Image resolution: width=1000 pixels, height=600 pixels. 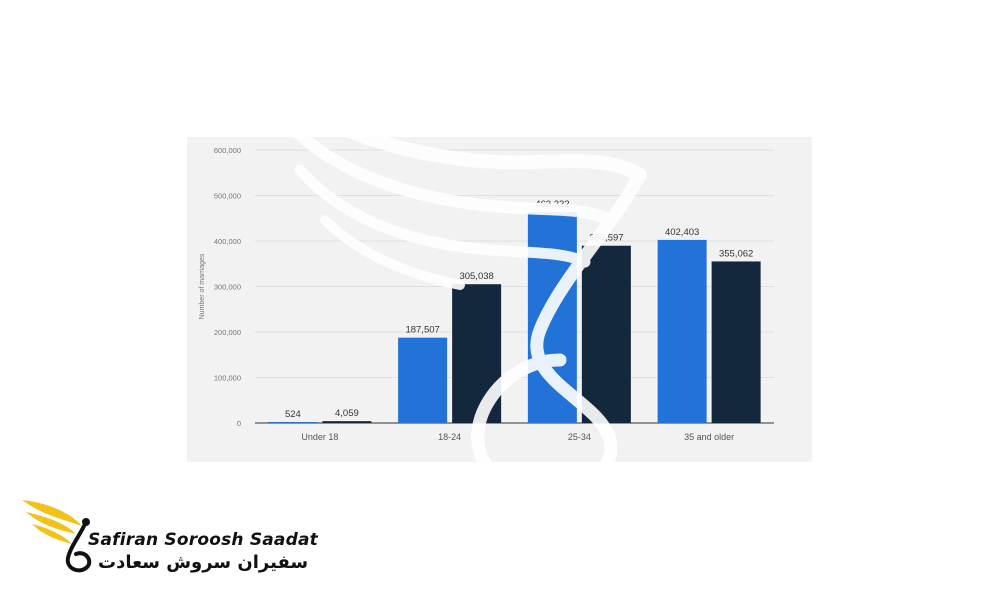 I want to click on logo-text-fa: سفیران سروش سعادت, so click(x=203, y=562).